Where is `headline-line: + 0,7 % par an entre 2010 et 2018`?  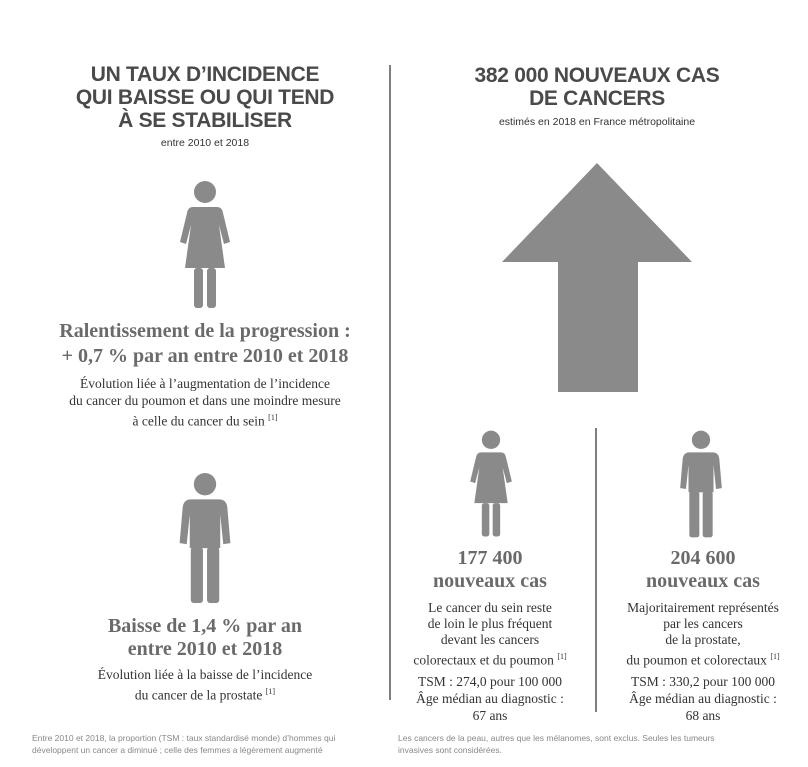 headline-line: + 0,7 % par an entre 2010 et 2018 is located at coordinates (205, 356).